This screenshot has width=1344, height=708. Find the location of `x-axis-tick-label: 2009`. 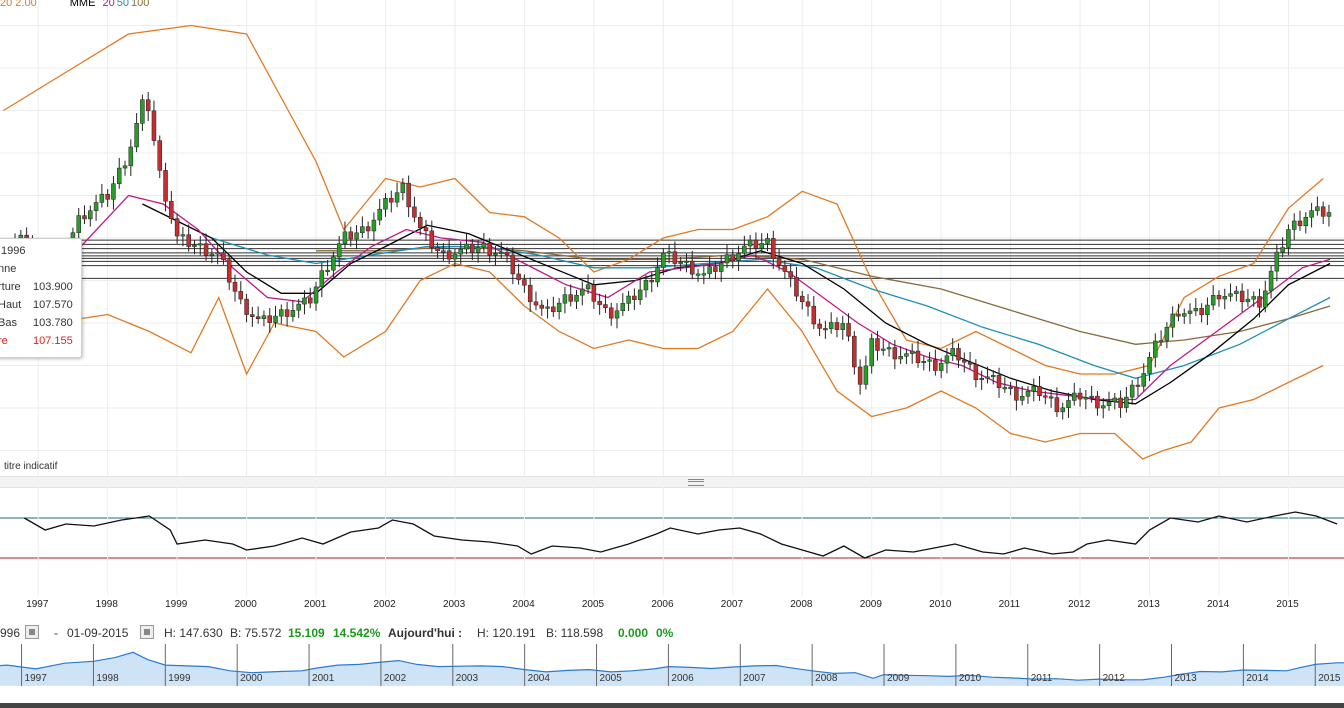

x-axis-tick-label: 2009 is located at coordinates (870, 604).